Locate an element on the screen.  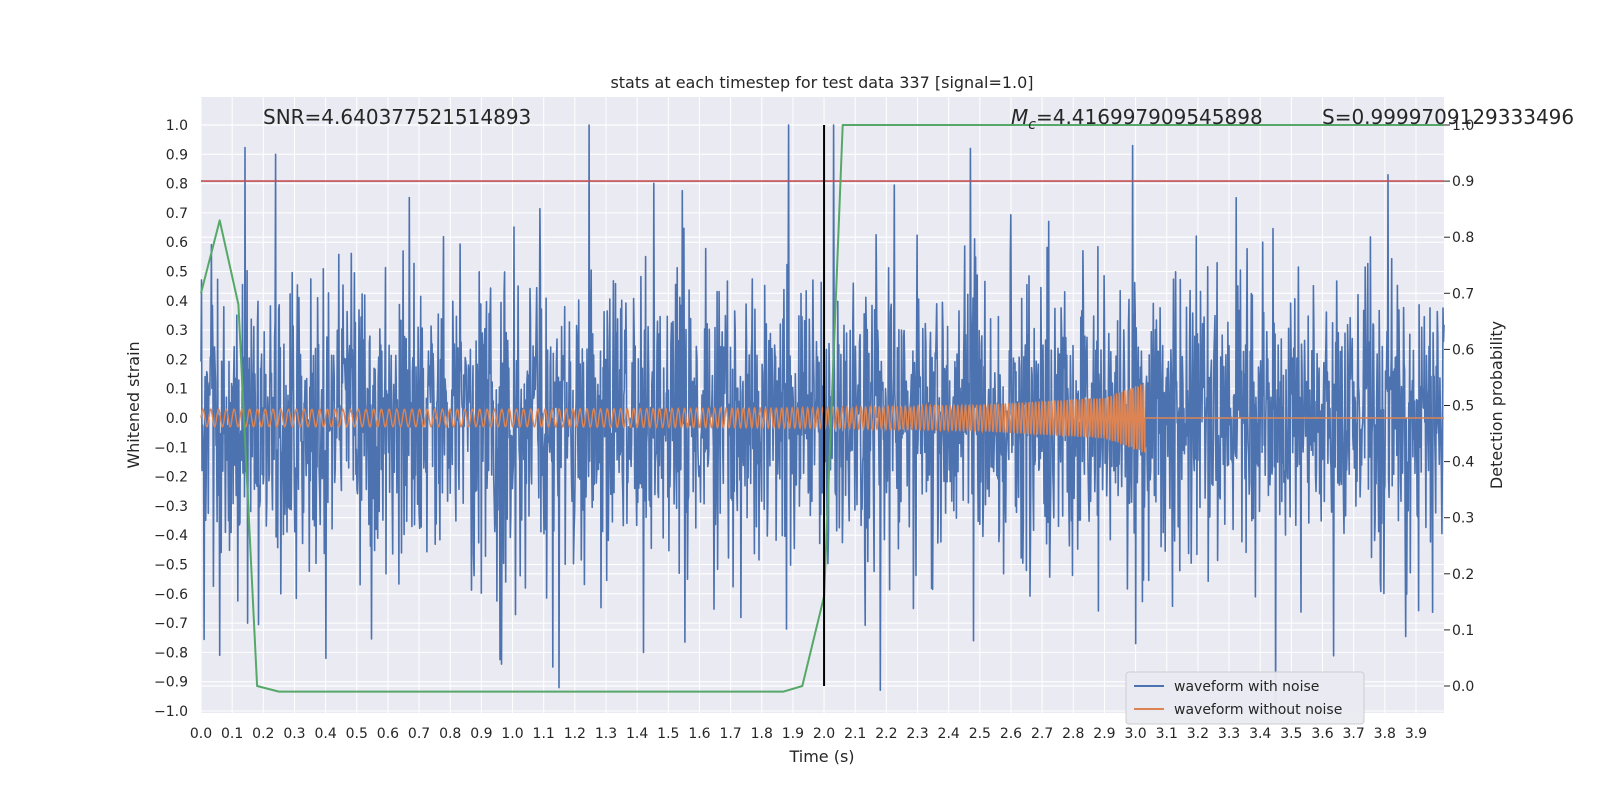
y-tick-label-right: 0.0 is located at coordinates (1463, 687).